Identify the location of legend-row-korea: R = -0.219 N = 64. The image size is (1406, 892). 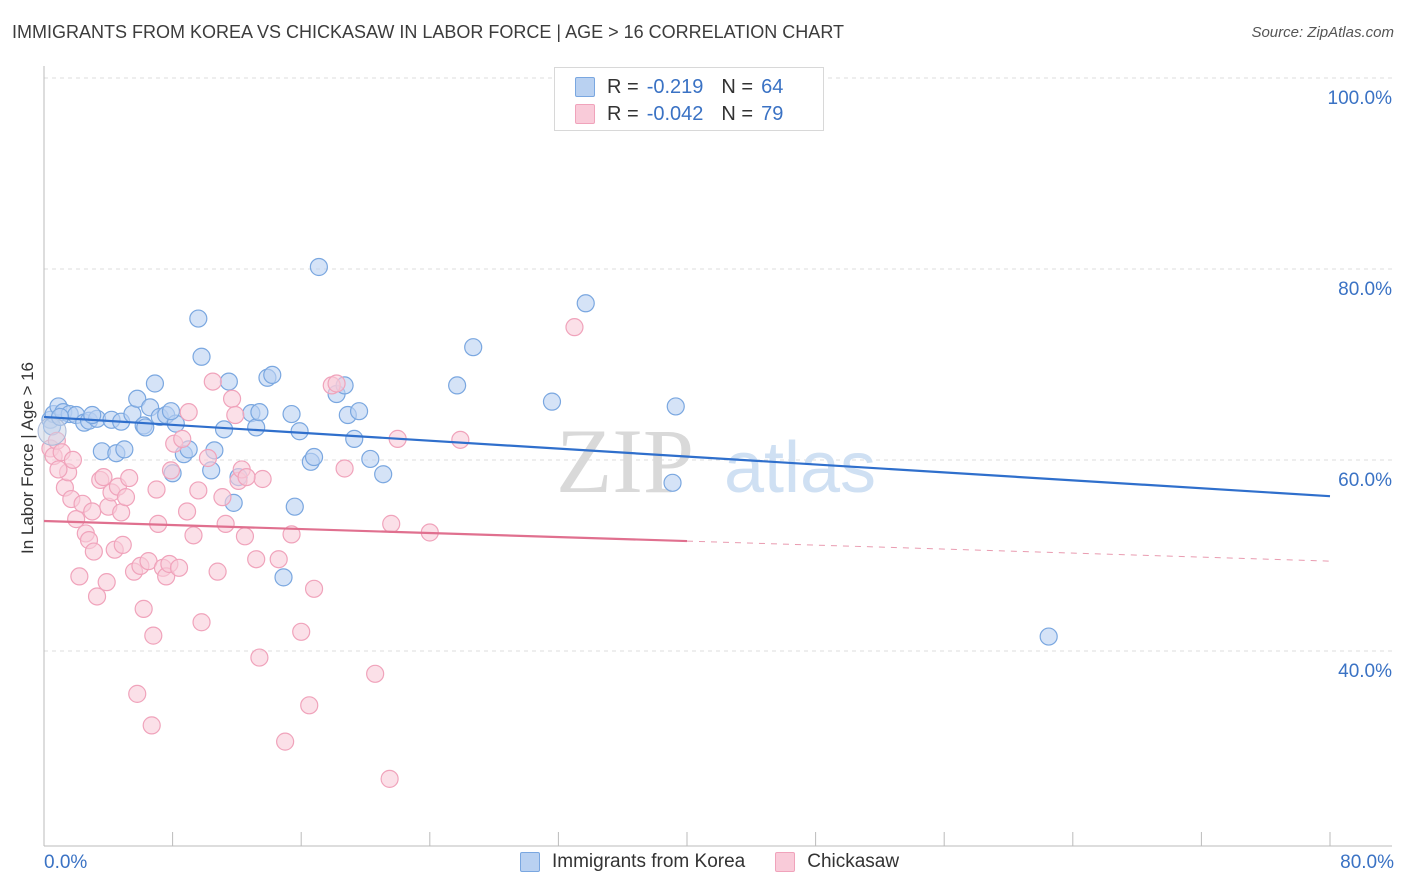
(679, 87).